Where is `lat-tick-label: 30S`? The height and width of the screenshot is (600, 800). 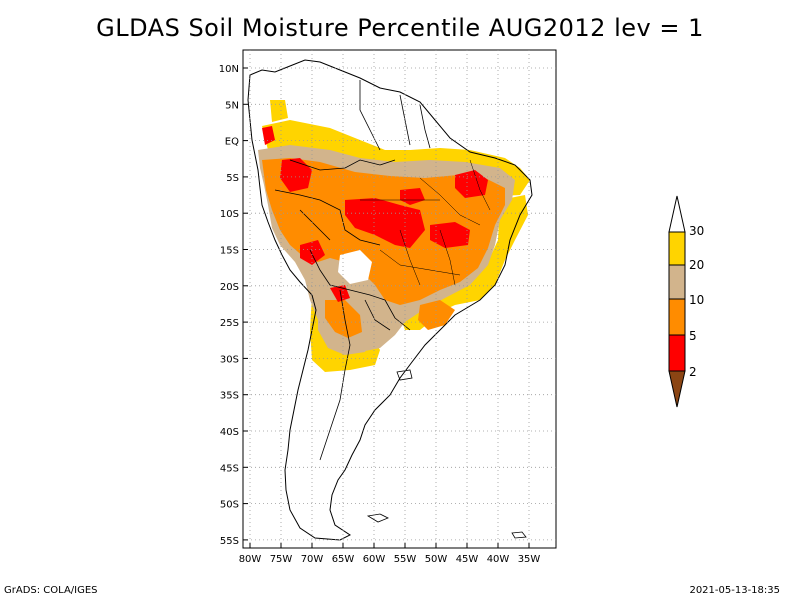 lat-tick-label: 30S is located at coordinates (229, 359).